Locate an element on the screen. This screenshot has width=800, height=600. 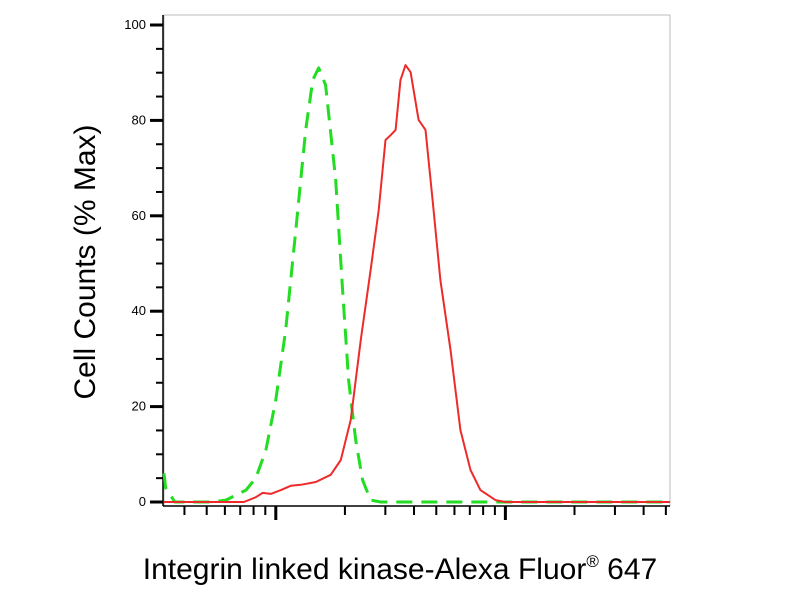
x-axis is located at coordinates (416, 512).